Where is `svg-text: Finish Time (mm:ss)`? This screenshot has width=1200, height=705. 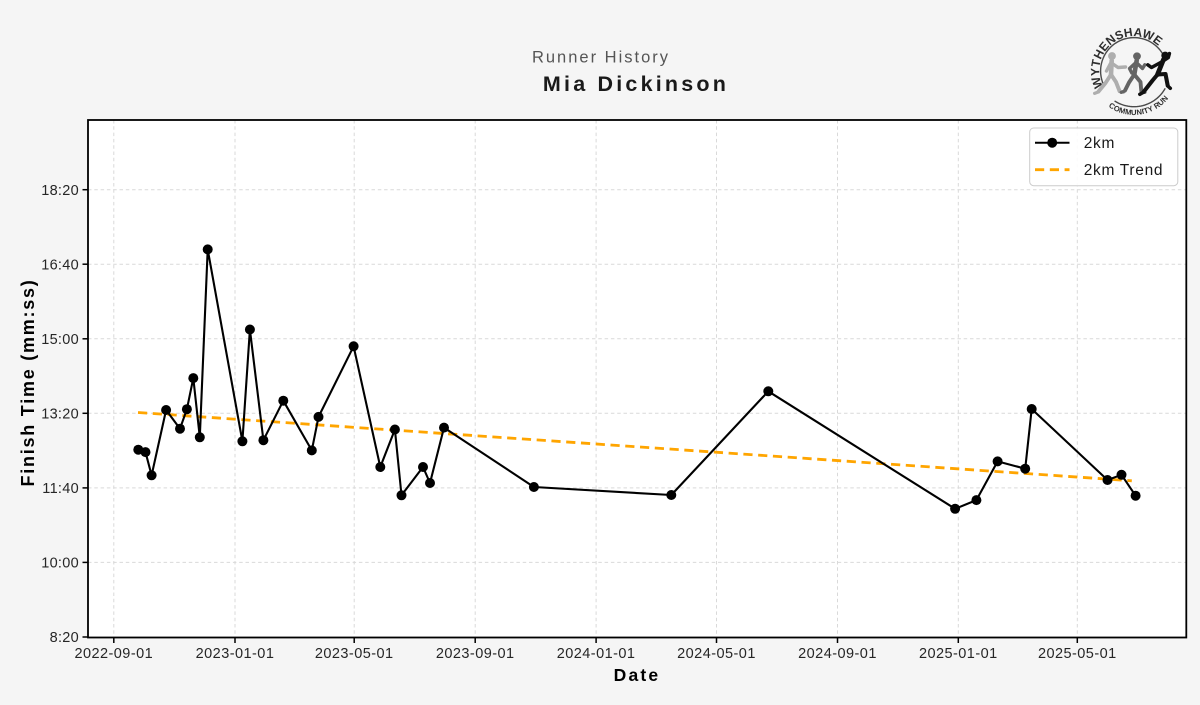
svg-text: Finish Time (mm:ss) is located at coordinates (28, 383).